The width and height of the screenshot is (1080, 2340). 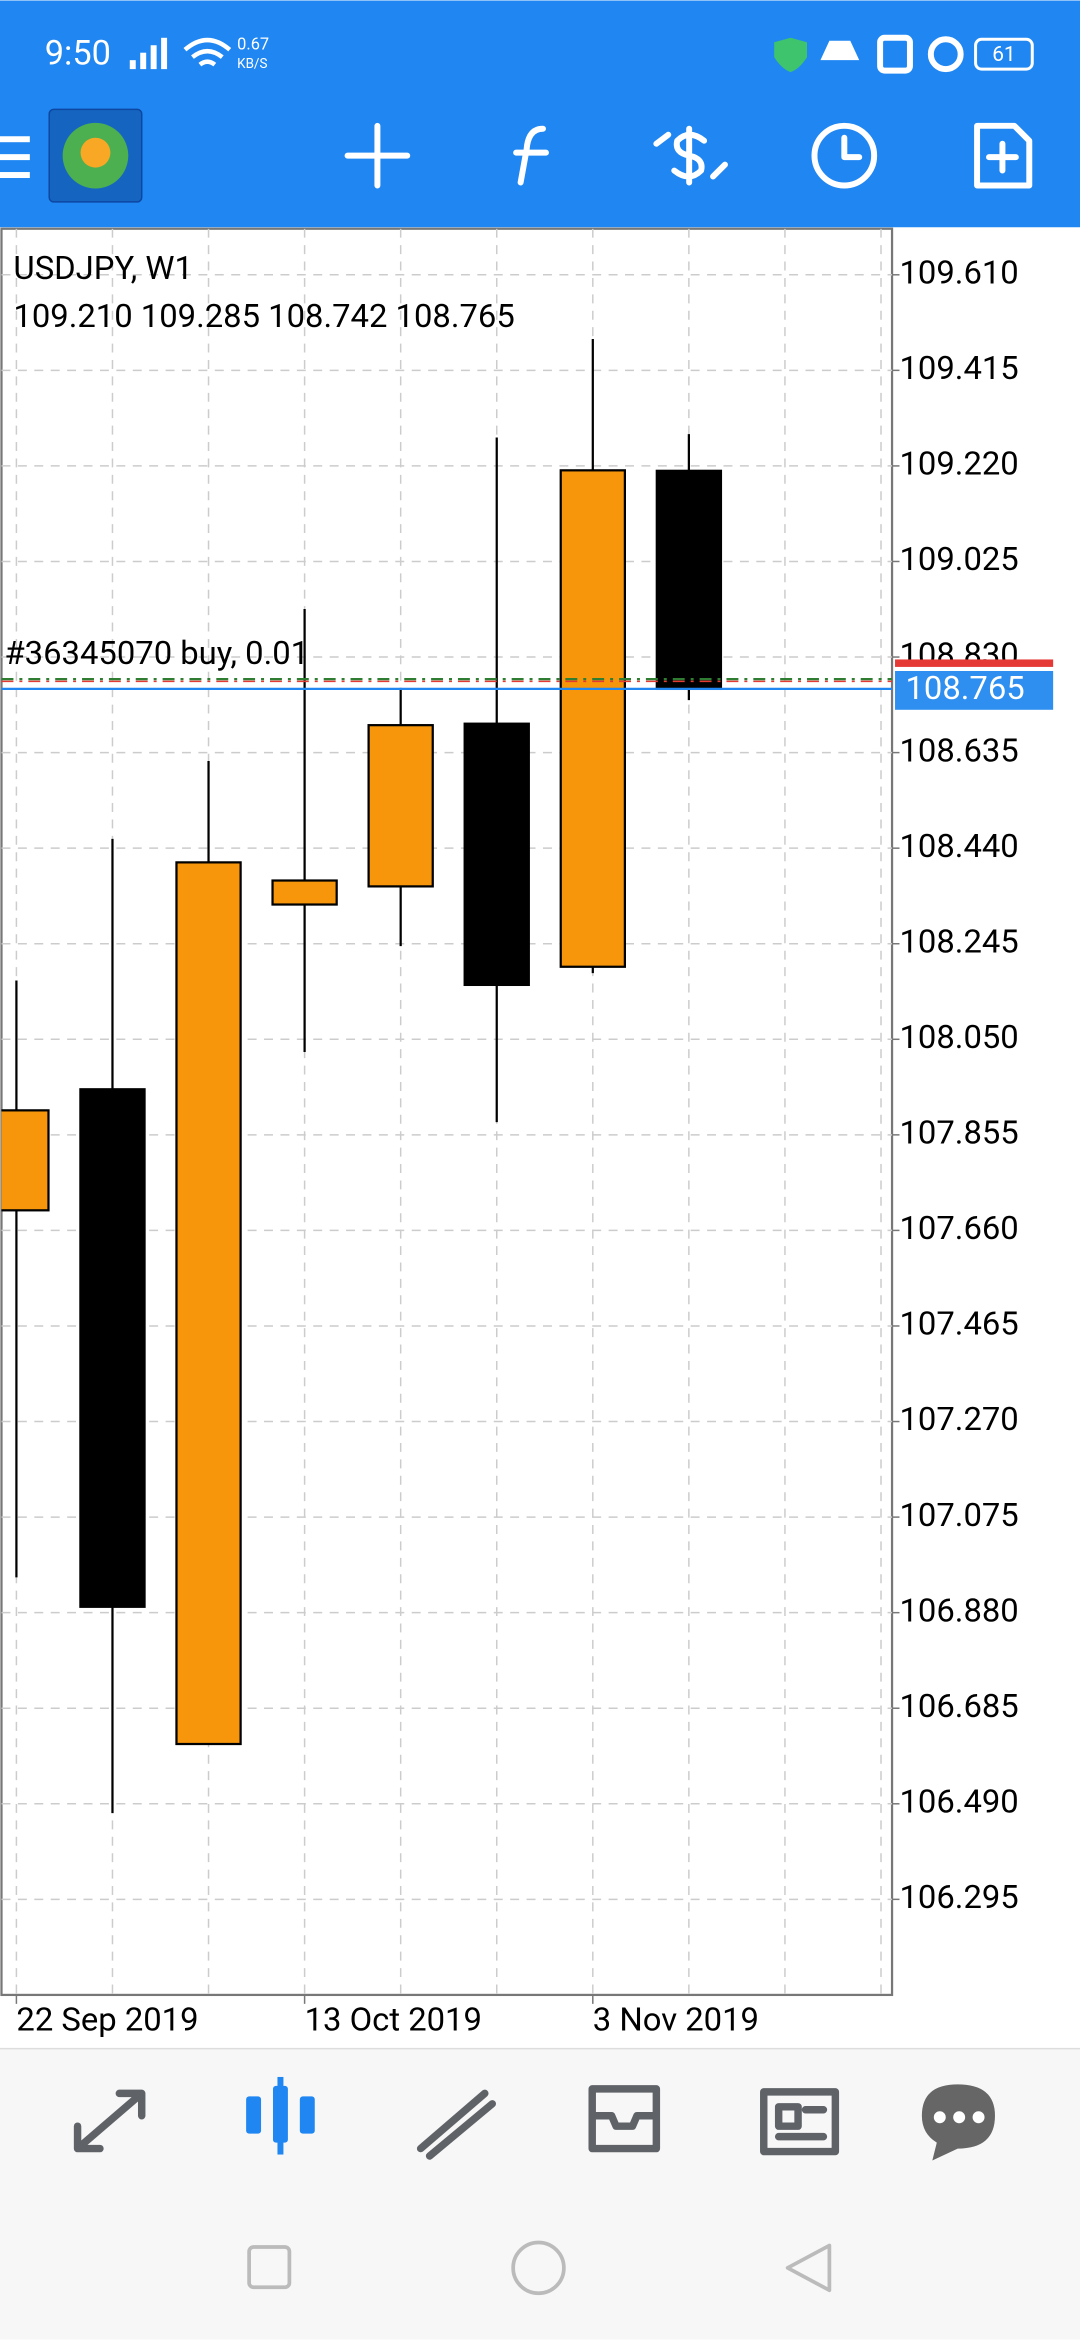 I want to click on chat-dots, so click(x=959, y=2117).